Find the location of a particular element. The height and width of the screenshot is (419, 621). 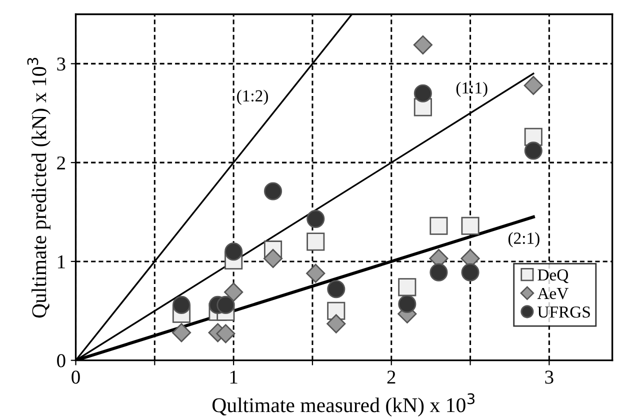

legend-label: DeQ is located at coordinates (553, 276).